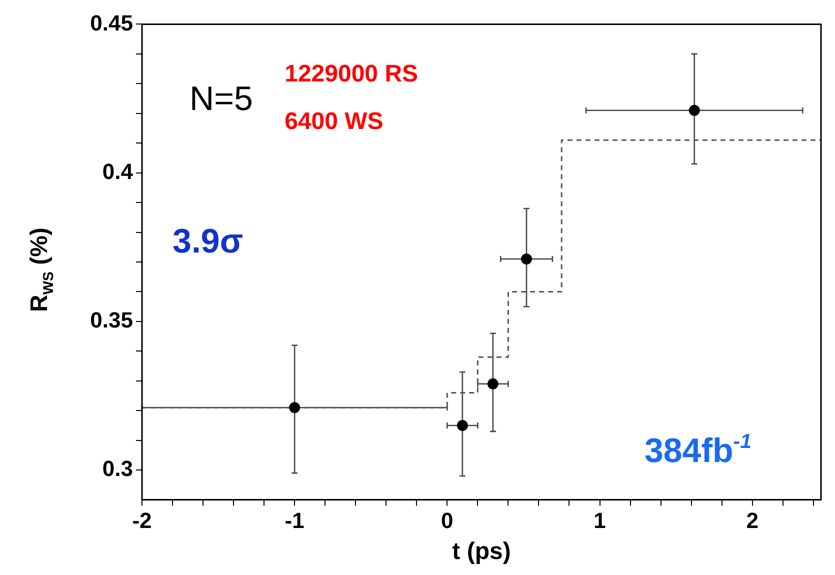 The width and height of the screenshot is (835, 575). What do you see at coordinates (118, 171) in the screenshot?
I see `y-tick-label: 0.4` at bounding box center [118, 171].